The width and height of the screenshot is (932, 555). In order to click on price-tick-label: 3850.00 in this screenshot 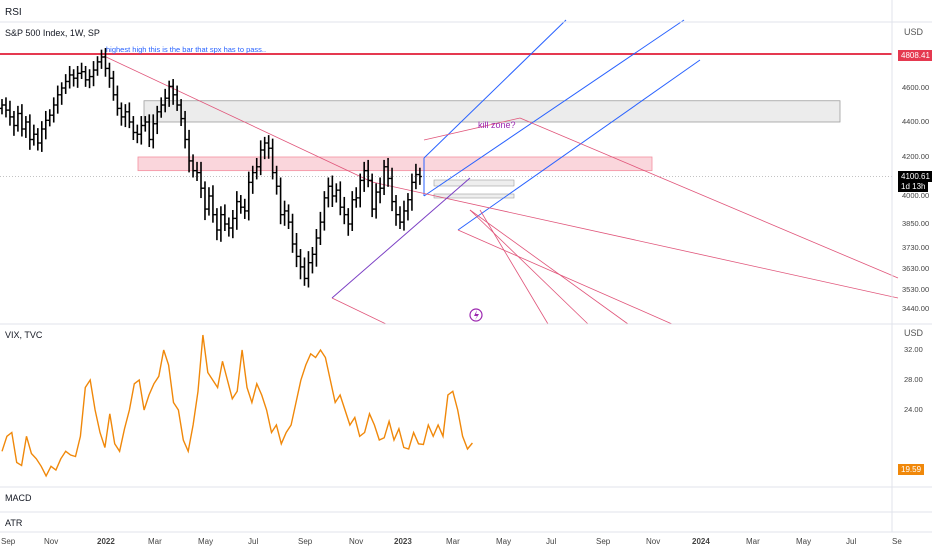, I will do `click(915, 223)`.